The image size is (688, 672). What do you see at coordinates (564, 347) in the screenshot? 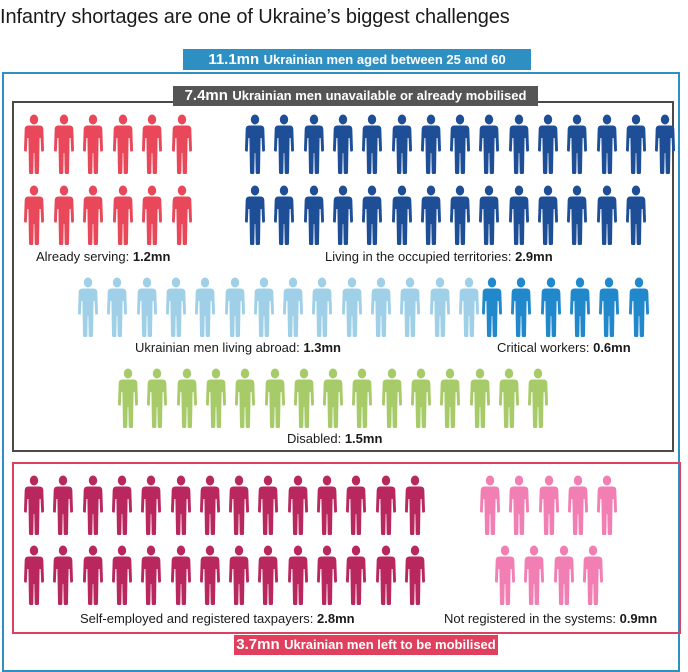
I see `label-critical-workers: Critical workers: 0.6mn` at bounding box center [564, 347].